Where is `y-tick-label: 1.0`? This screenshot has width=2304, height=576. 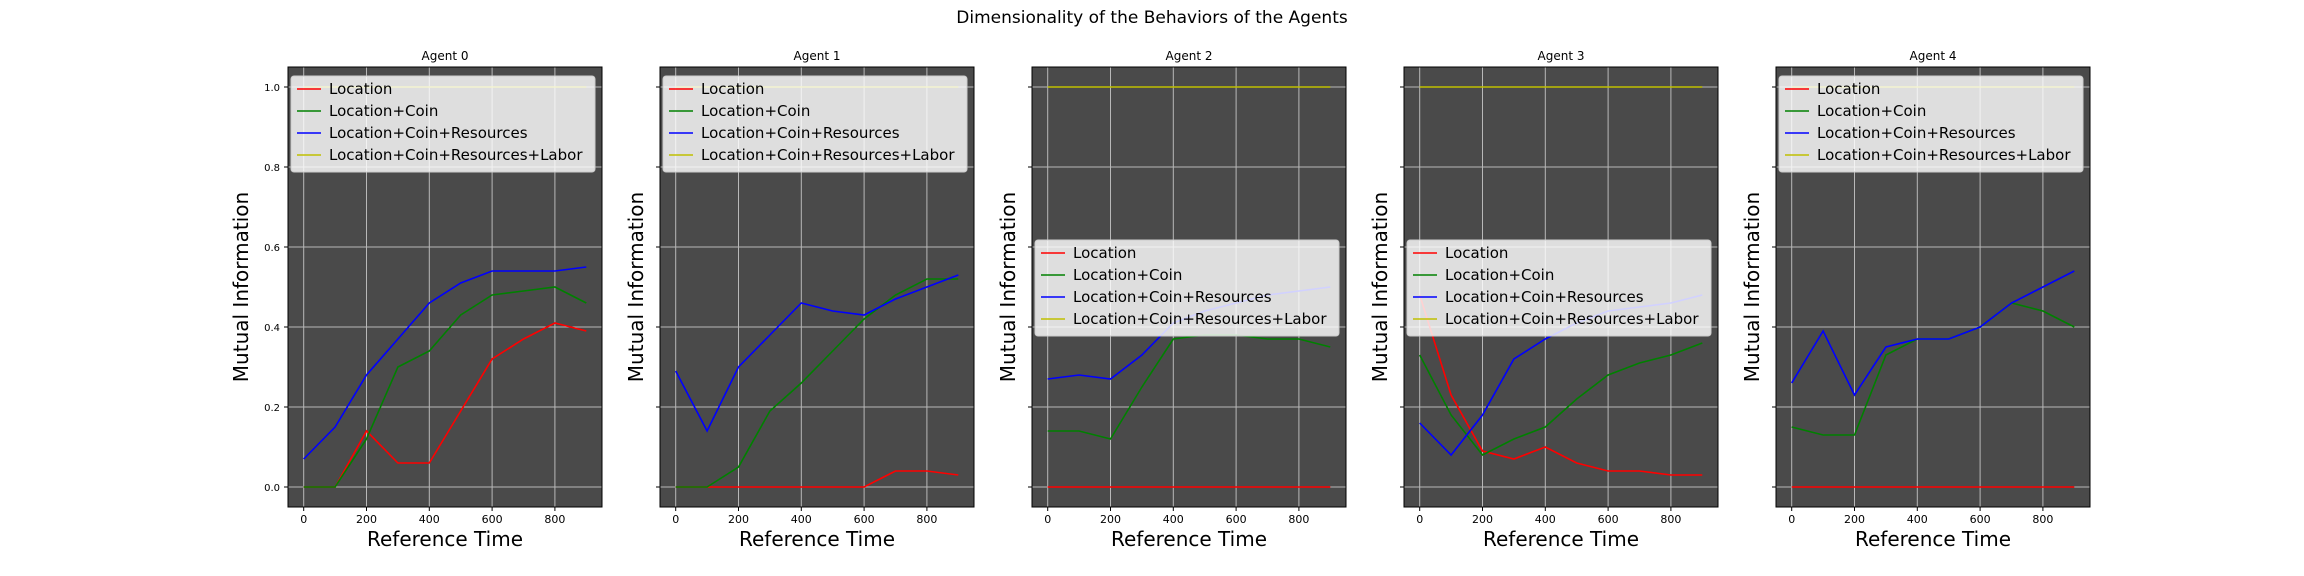
y-tick-label: 1.0 is located at coordinates (272, 88).